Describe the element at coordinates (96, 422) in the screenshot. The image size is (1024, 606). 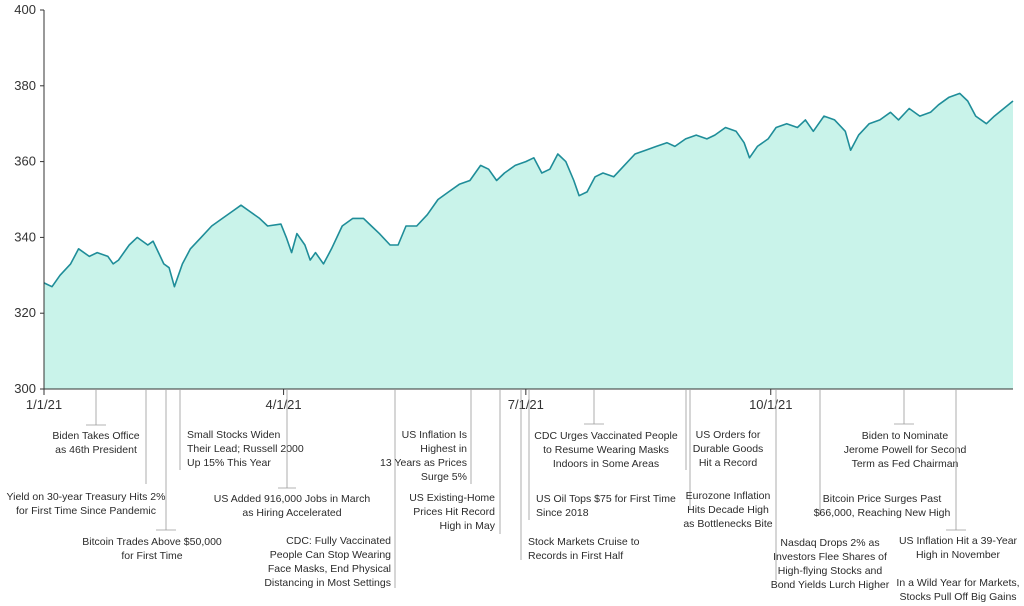
I see `annotation: Biden Takes Office as 46th President` at that location.